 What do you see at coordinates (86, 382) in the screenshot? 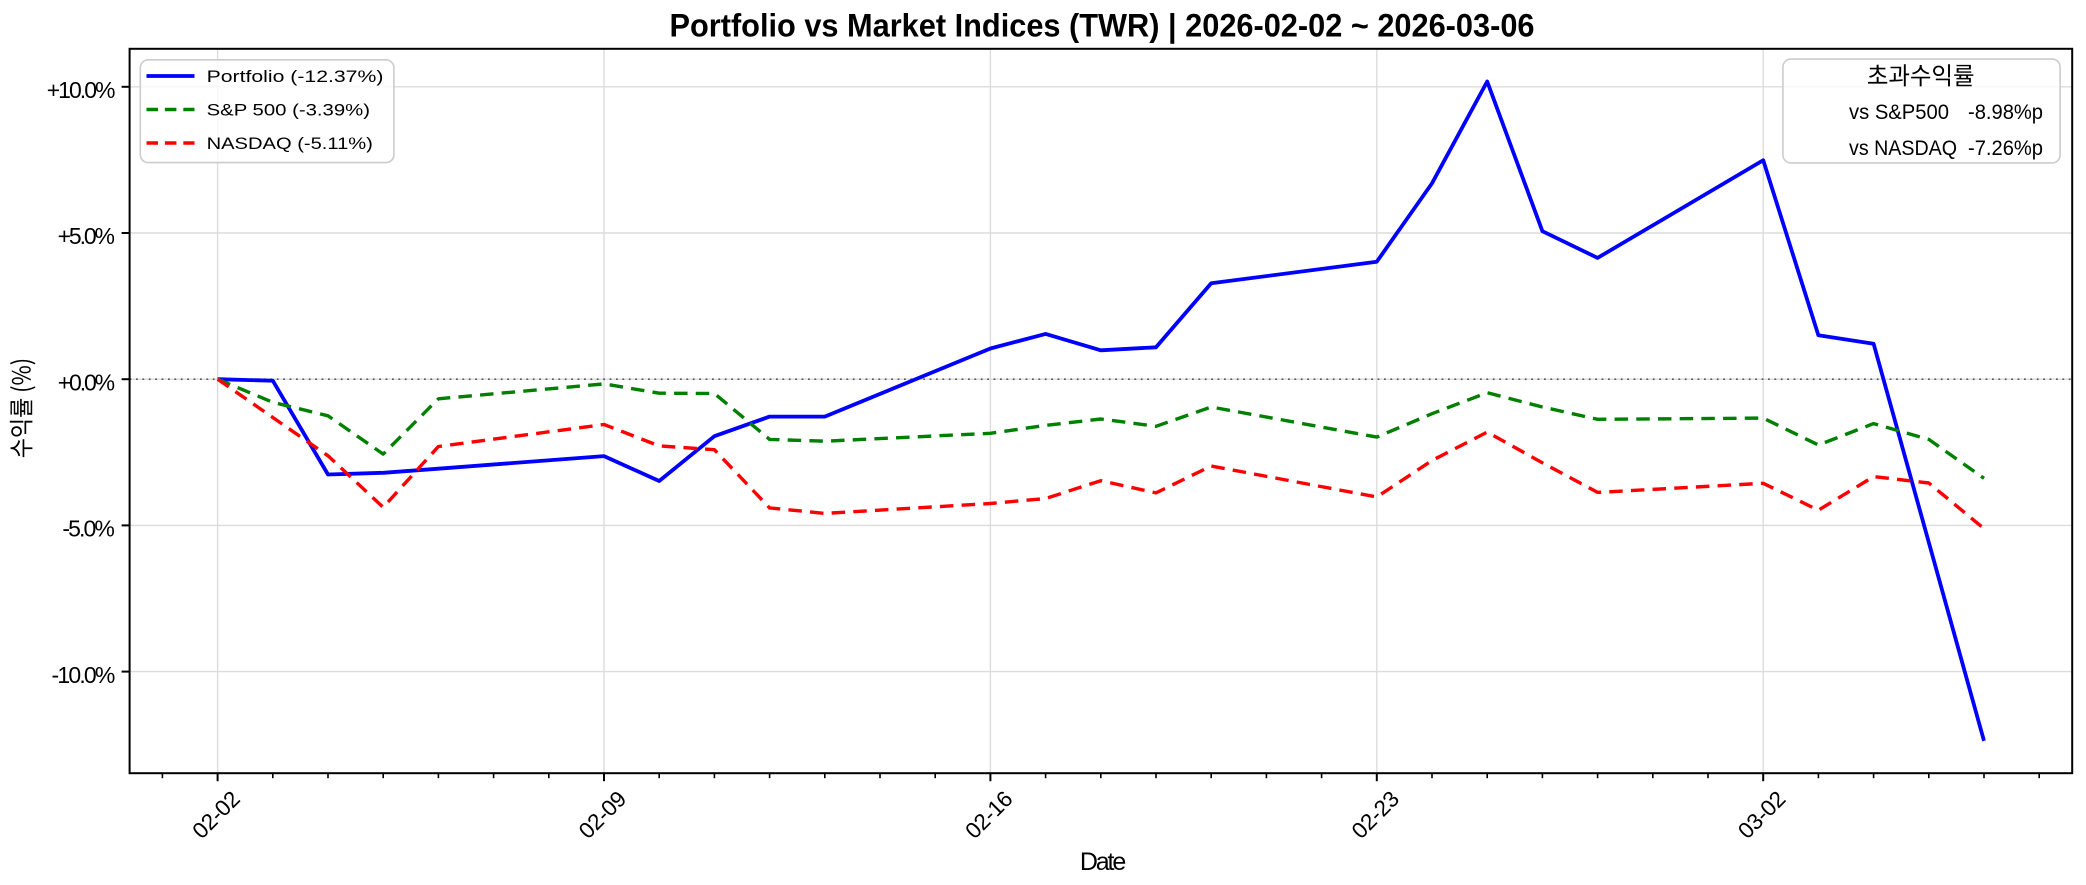
I see `svg-text: +0.0%` at bounding box center [86, 382].